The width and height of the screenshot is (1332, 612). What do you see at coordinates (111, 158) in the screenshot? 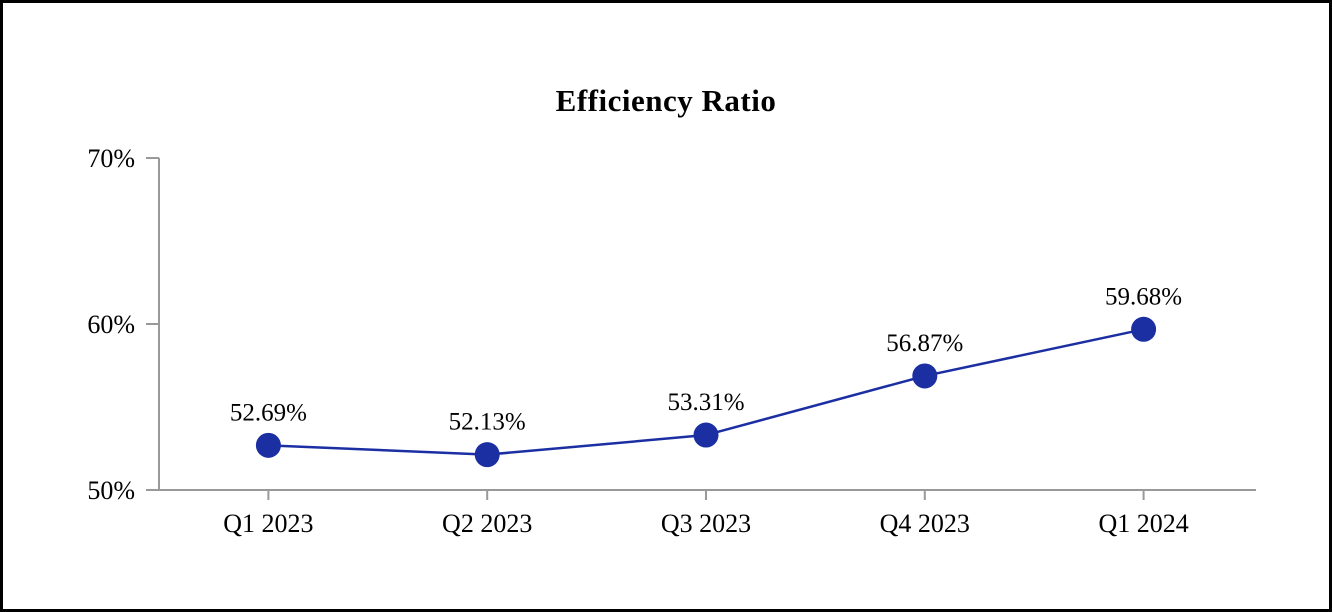
I see `y-tick-label: 70%` at bounding box center [111, 158].